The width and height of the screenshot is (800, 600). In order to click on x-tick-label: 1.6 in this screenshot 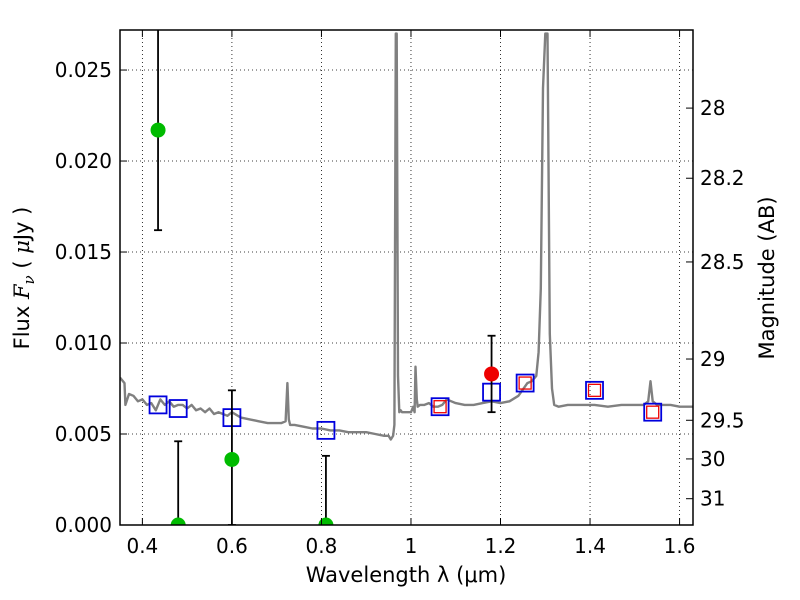, I will do `click(680, 546)`.